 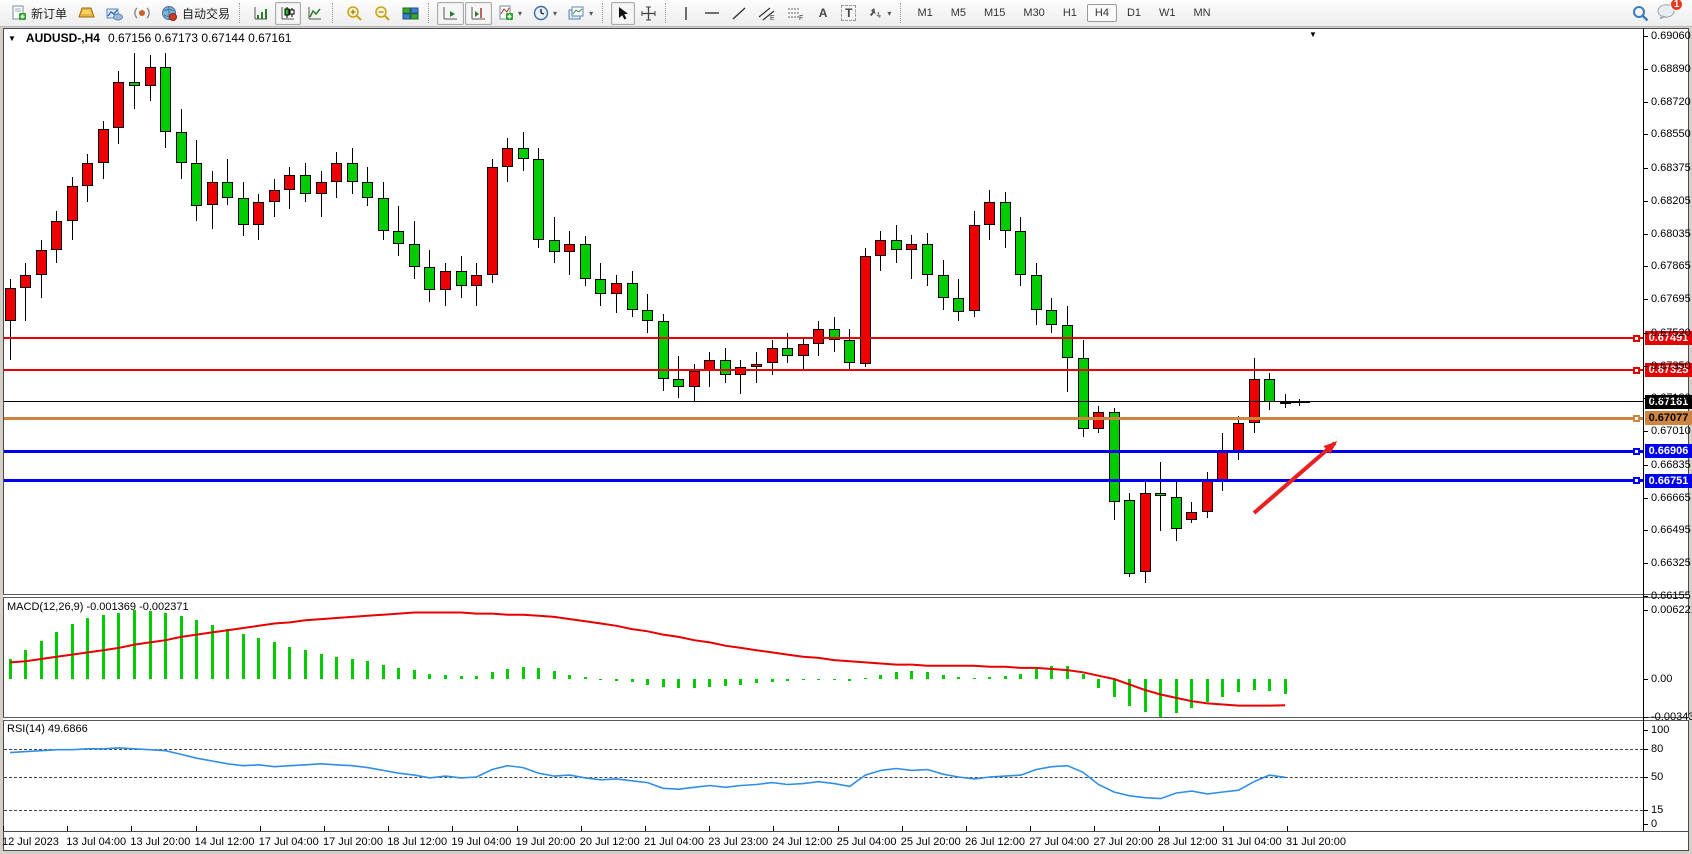 I want to click on cursor-icon, so click(x=624, y=12).